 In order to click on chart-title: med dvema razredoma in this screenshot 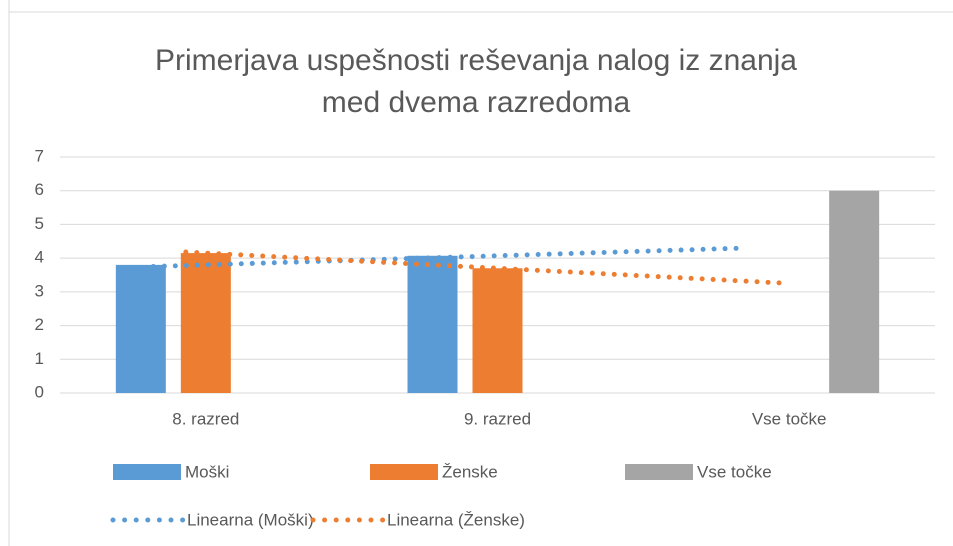, I will do `click(476, 102)`.